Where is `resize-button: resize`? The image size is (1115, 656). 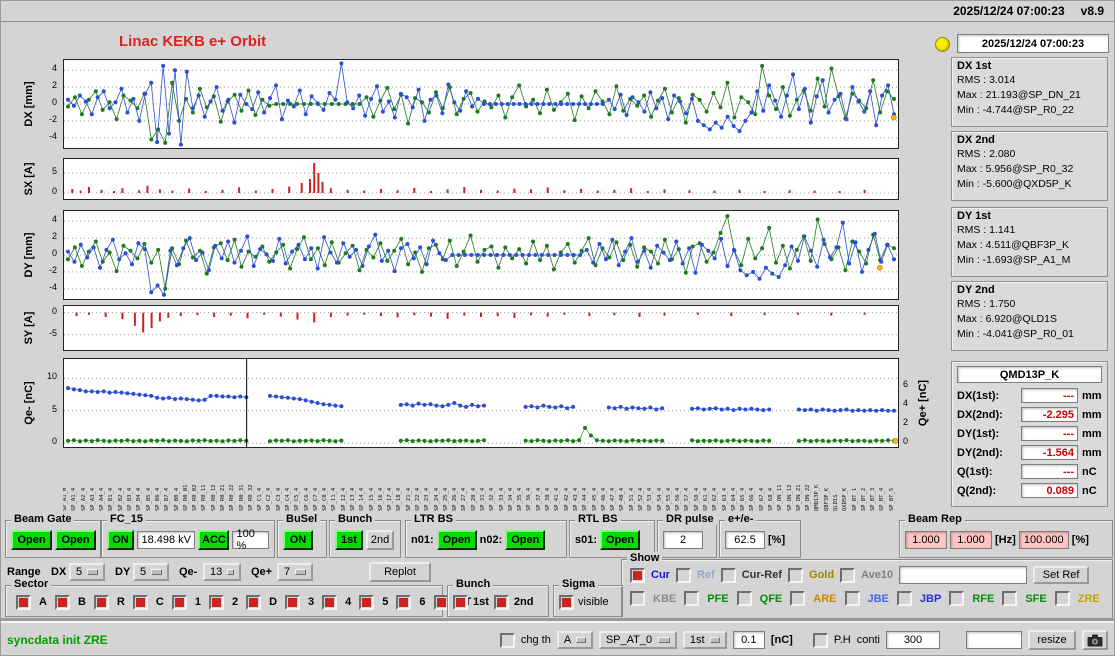 resize-button: resize is located at coordinates (1052, 640).